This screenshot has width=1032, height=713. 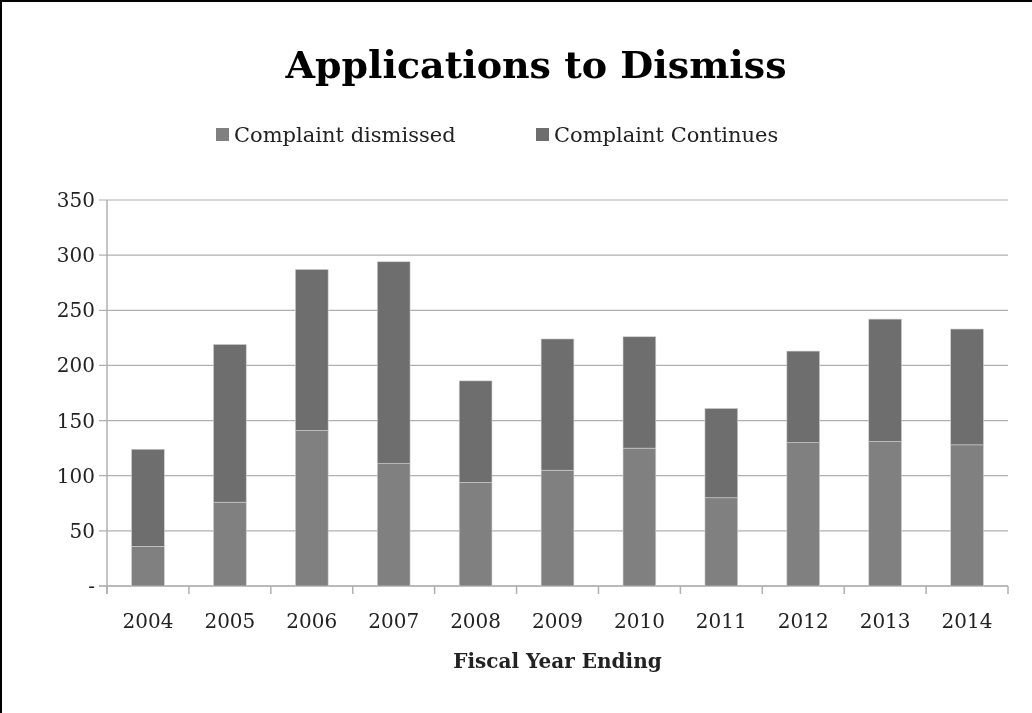 I want to click on x-tick-label: 2006, so click(x=312, y=621).